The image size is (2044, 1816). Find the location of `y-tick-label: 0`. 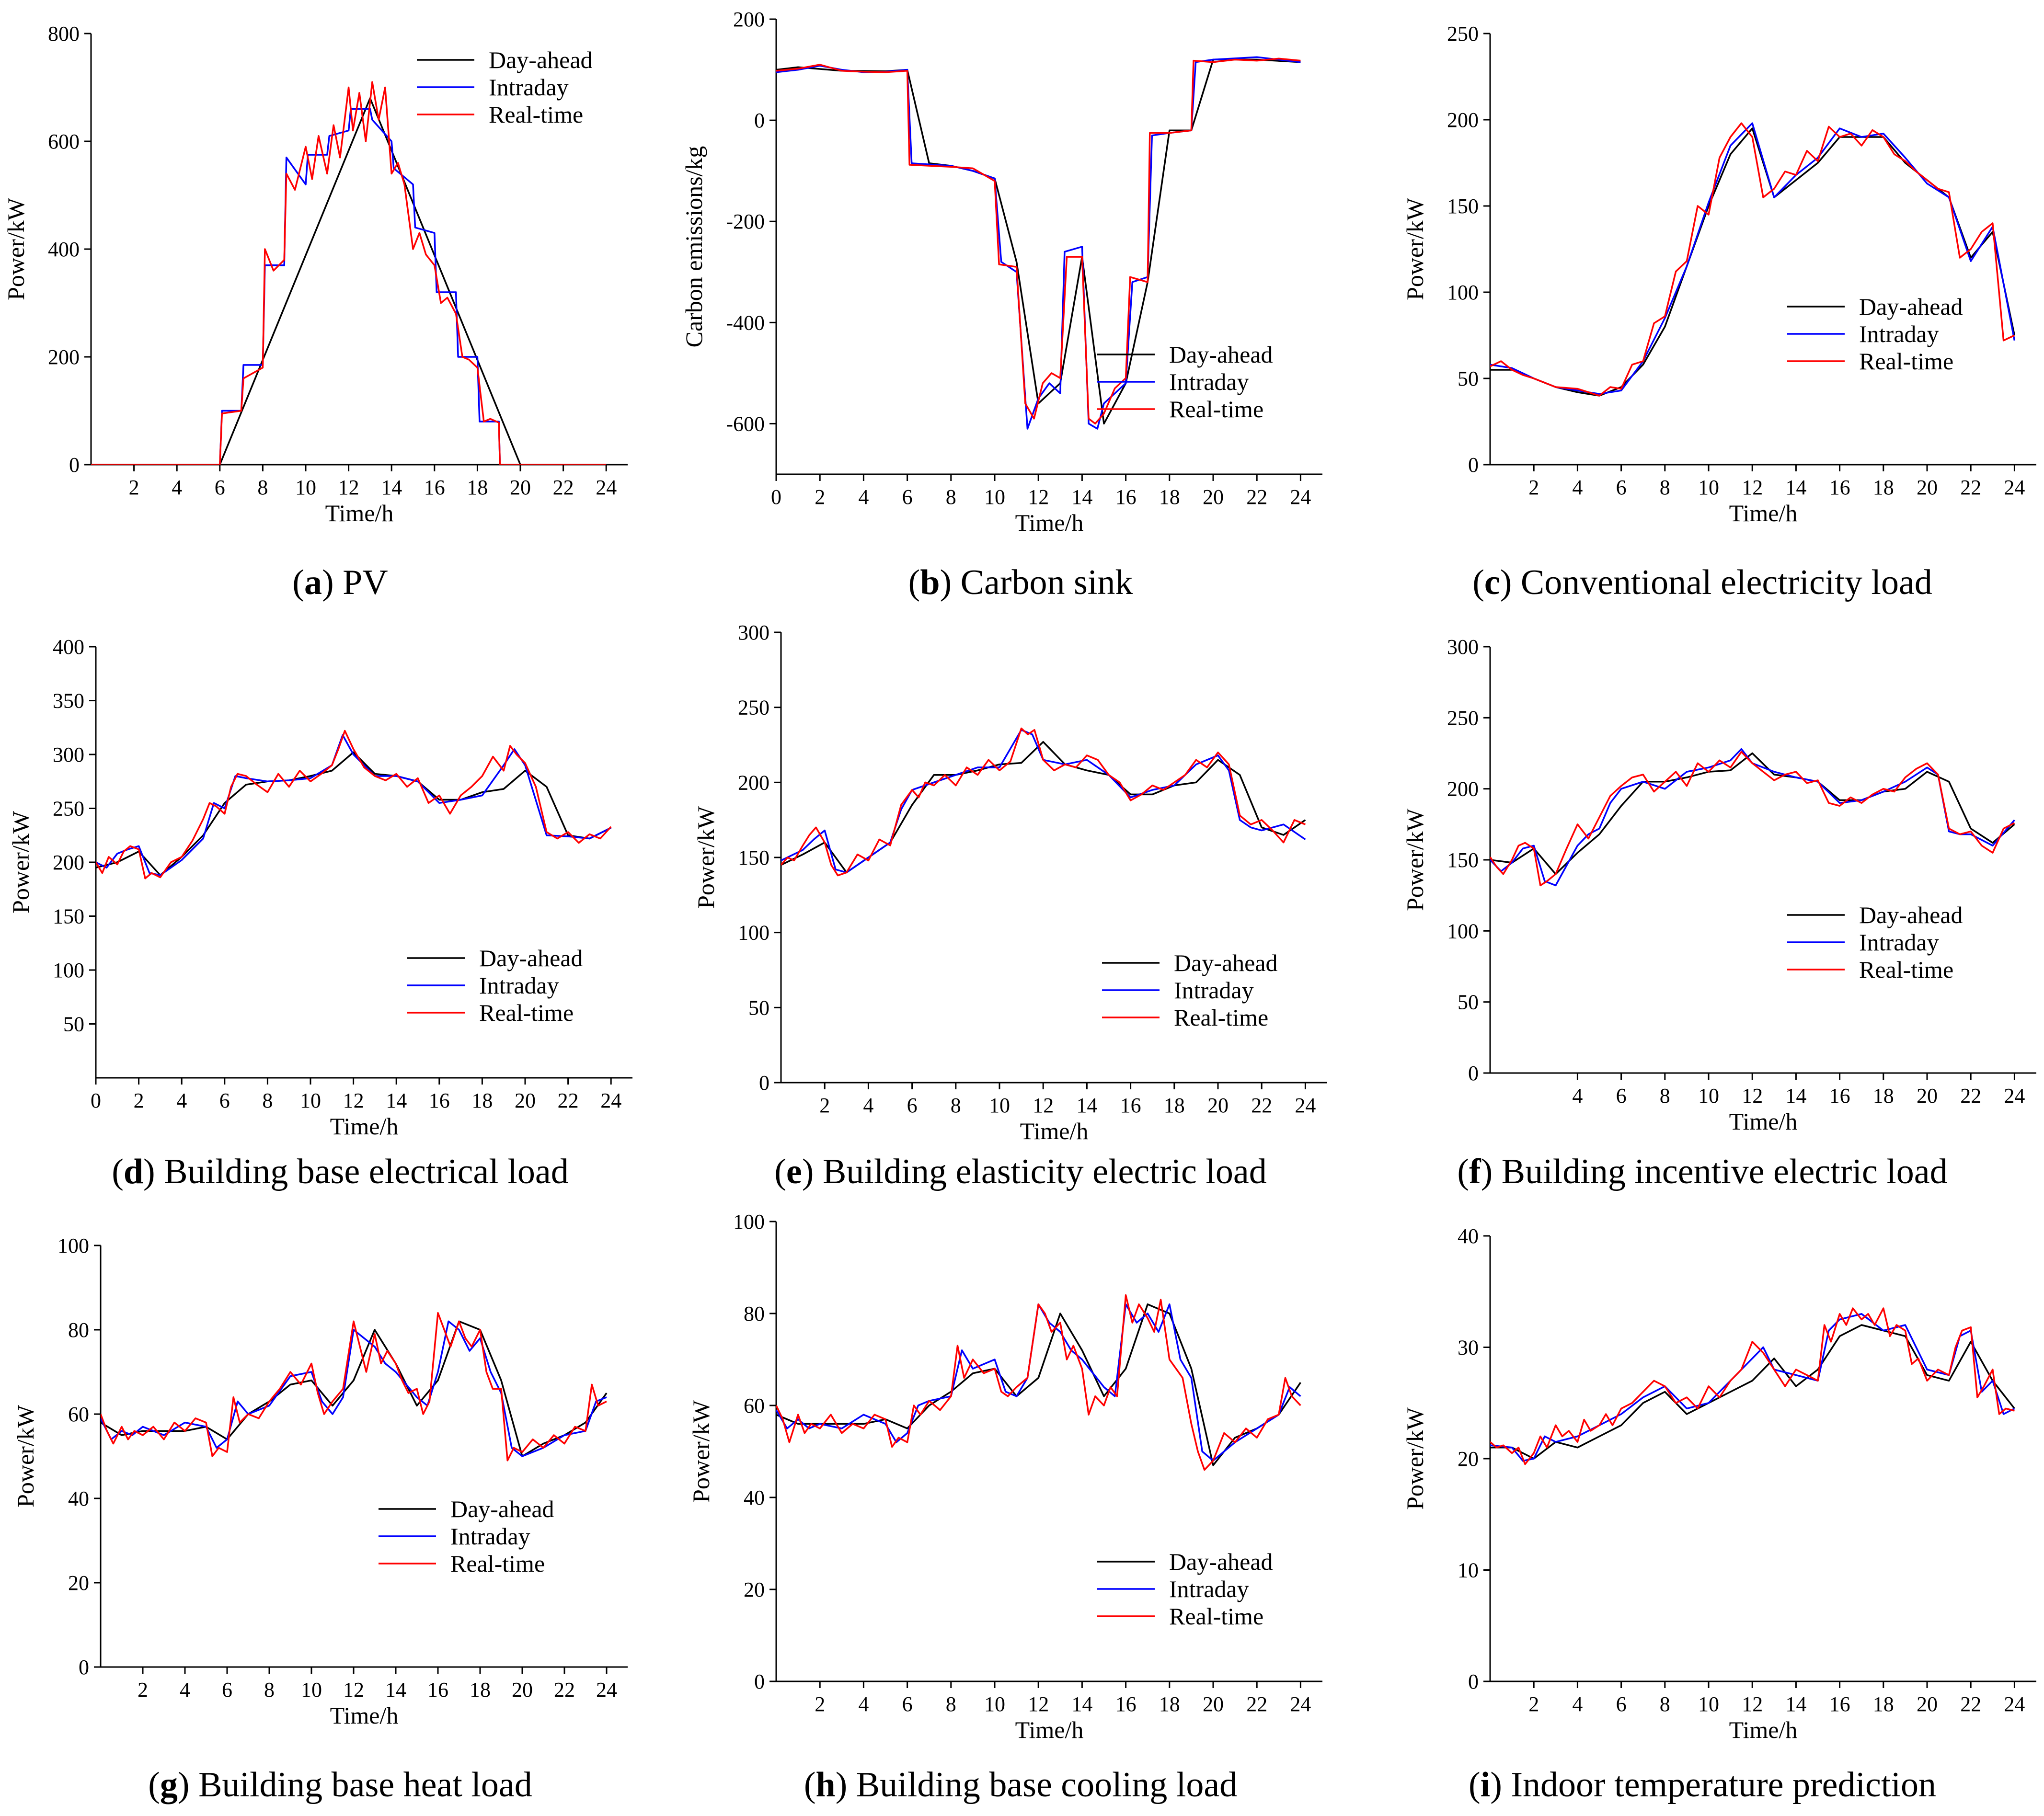

y-tick-label: 0 is located at coordinates (760, 120).